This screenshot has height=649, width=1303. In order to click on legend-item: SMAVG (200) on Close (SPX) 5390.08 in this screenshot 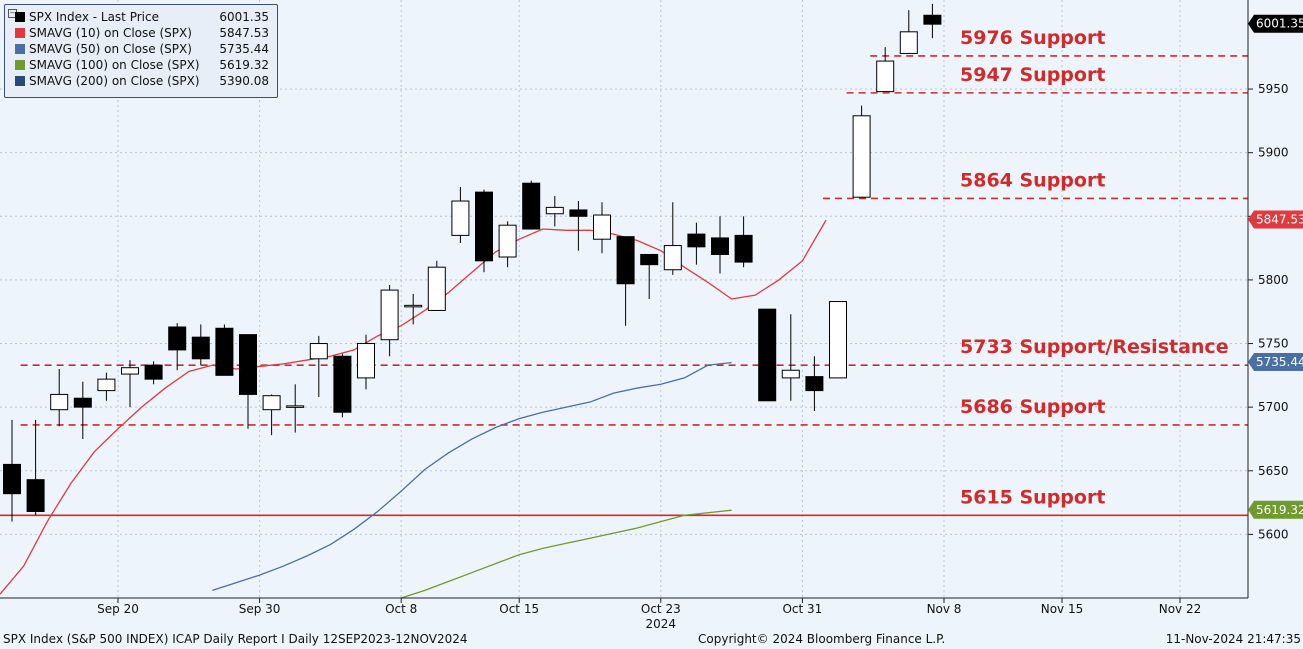, I will do `click(144, 81)`.